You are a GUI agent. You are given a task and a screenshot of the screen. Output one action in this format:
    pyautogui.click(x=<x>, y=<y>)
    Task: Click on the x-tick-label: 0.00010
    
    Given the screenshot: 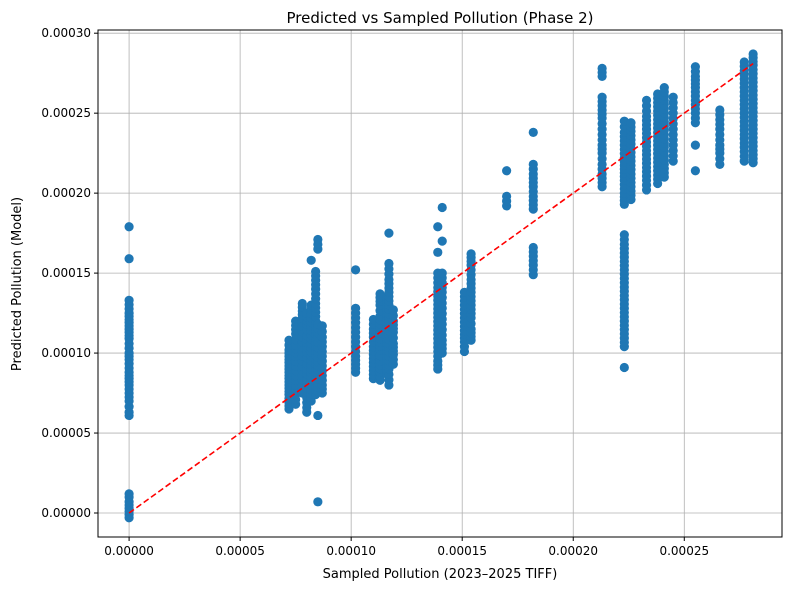 What is the action you would take?
    pyautogui.click(x=351, y=551)
    